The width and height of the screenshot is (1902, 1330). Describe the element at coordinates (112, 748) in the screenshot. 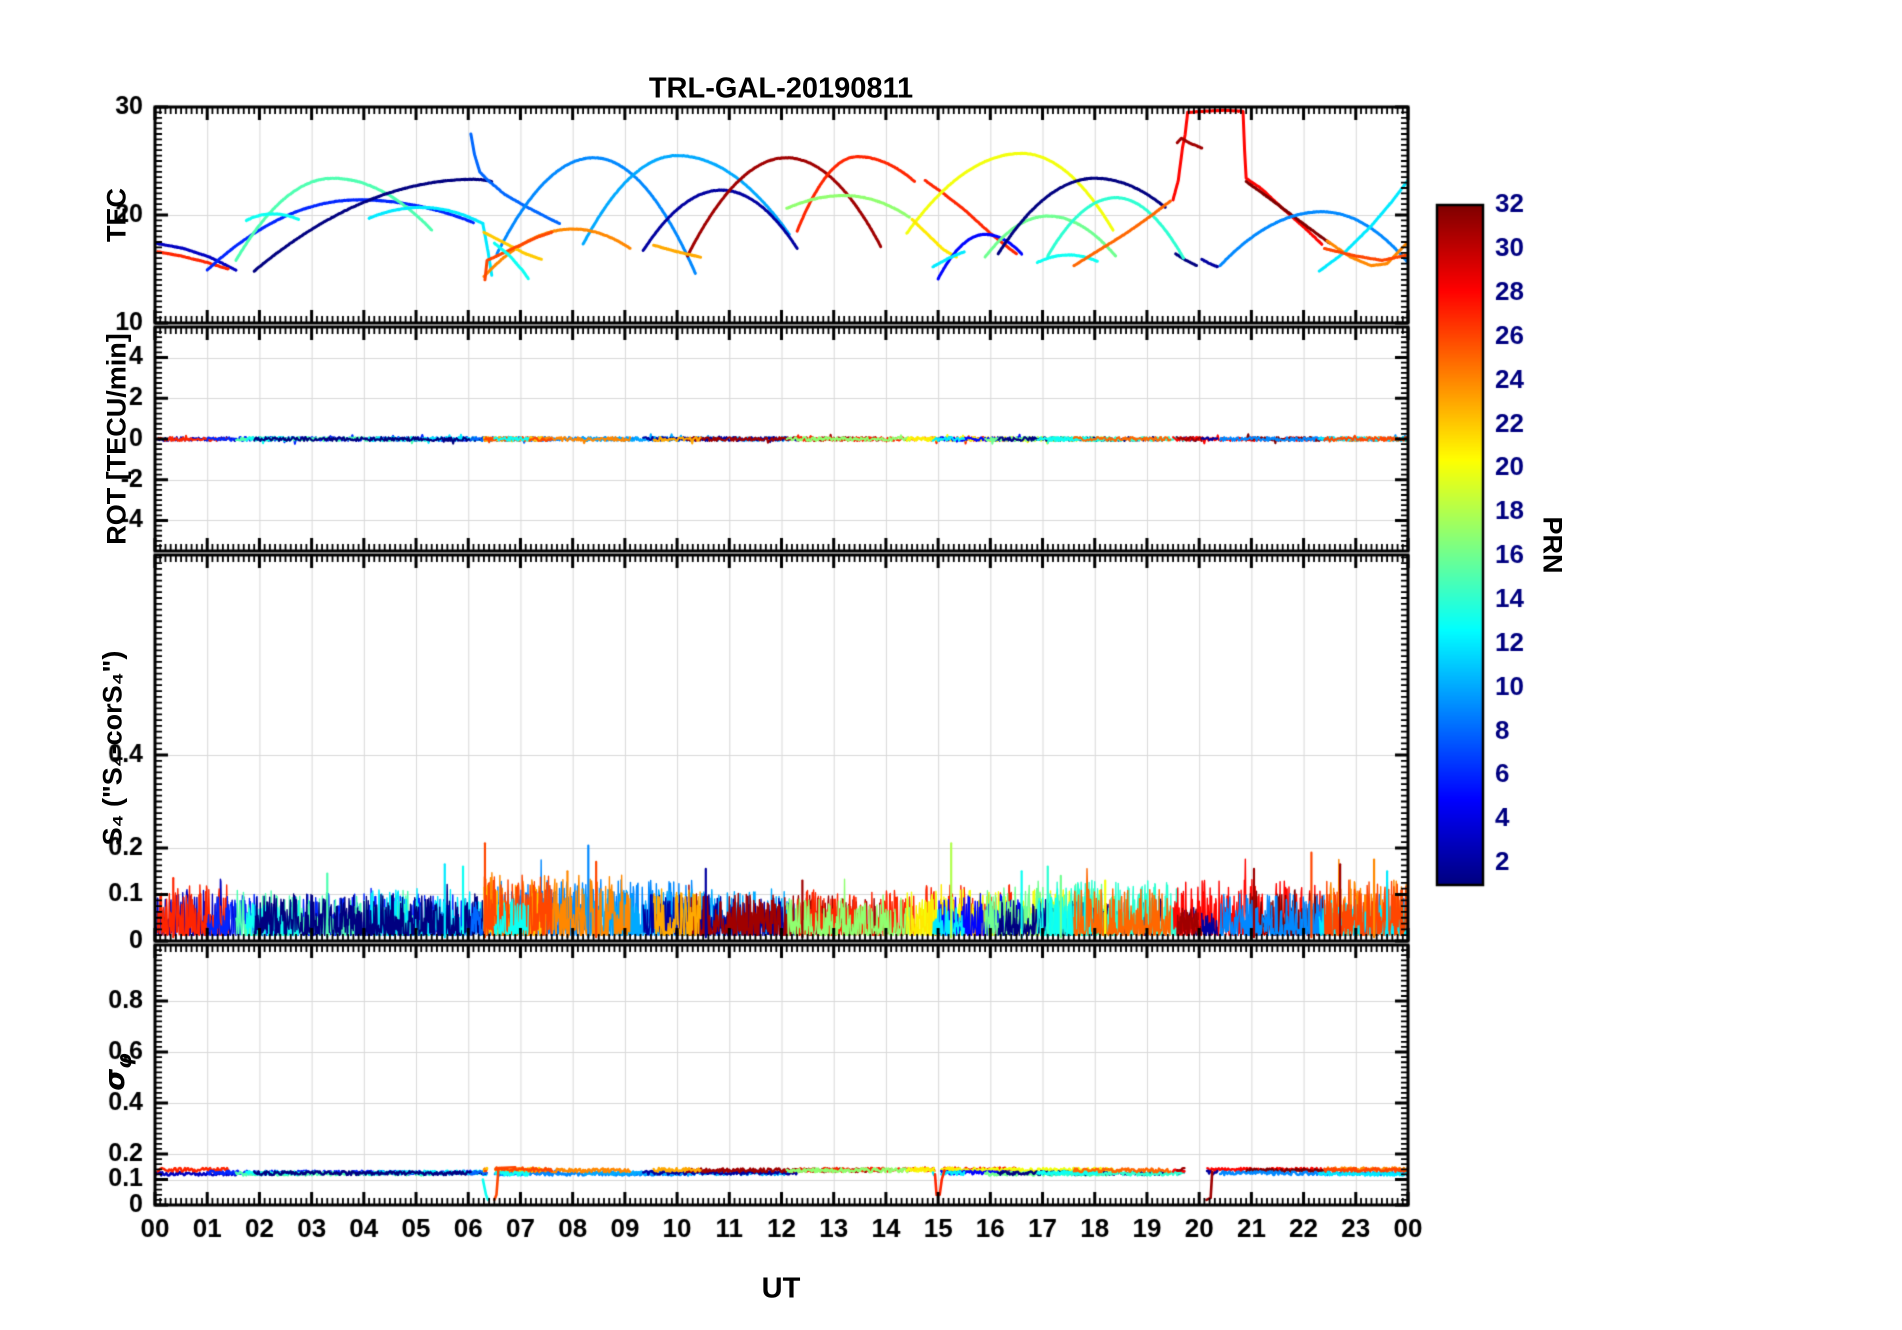

I see `ylabel-s4: S₄ ("S₄-corS₄")` at that location.